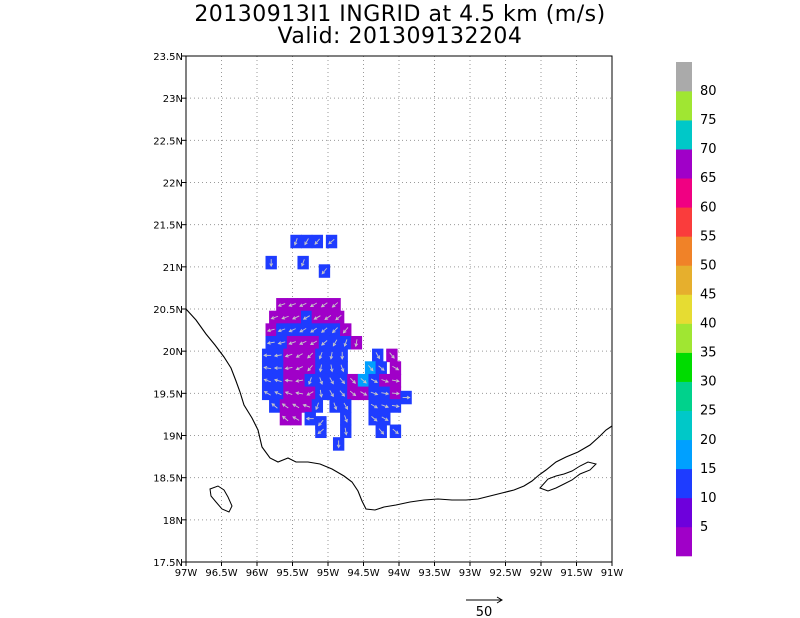 The image size is (800, 618). I want to click on x-tick-label: 93W, so click(470, 573).